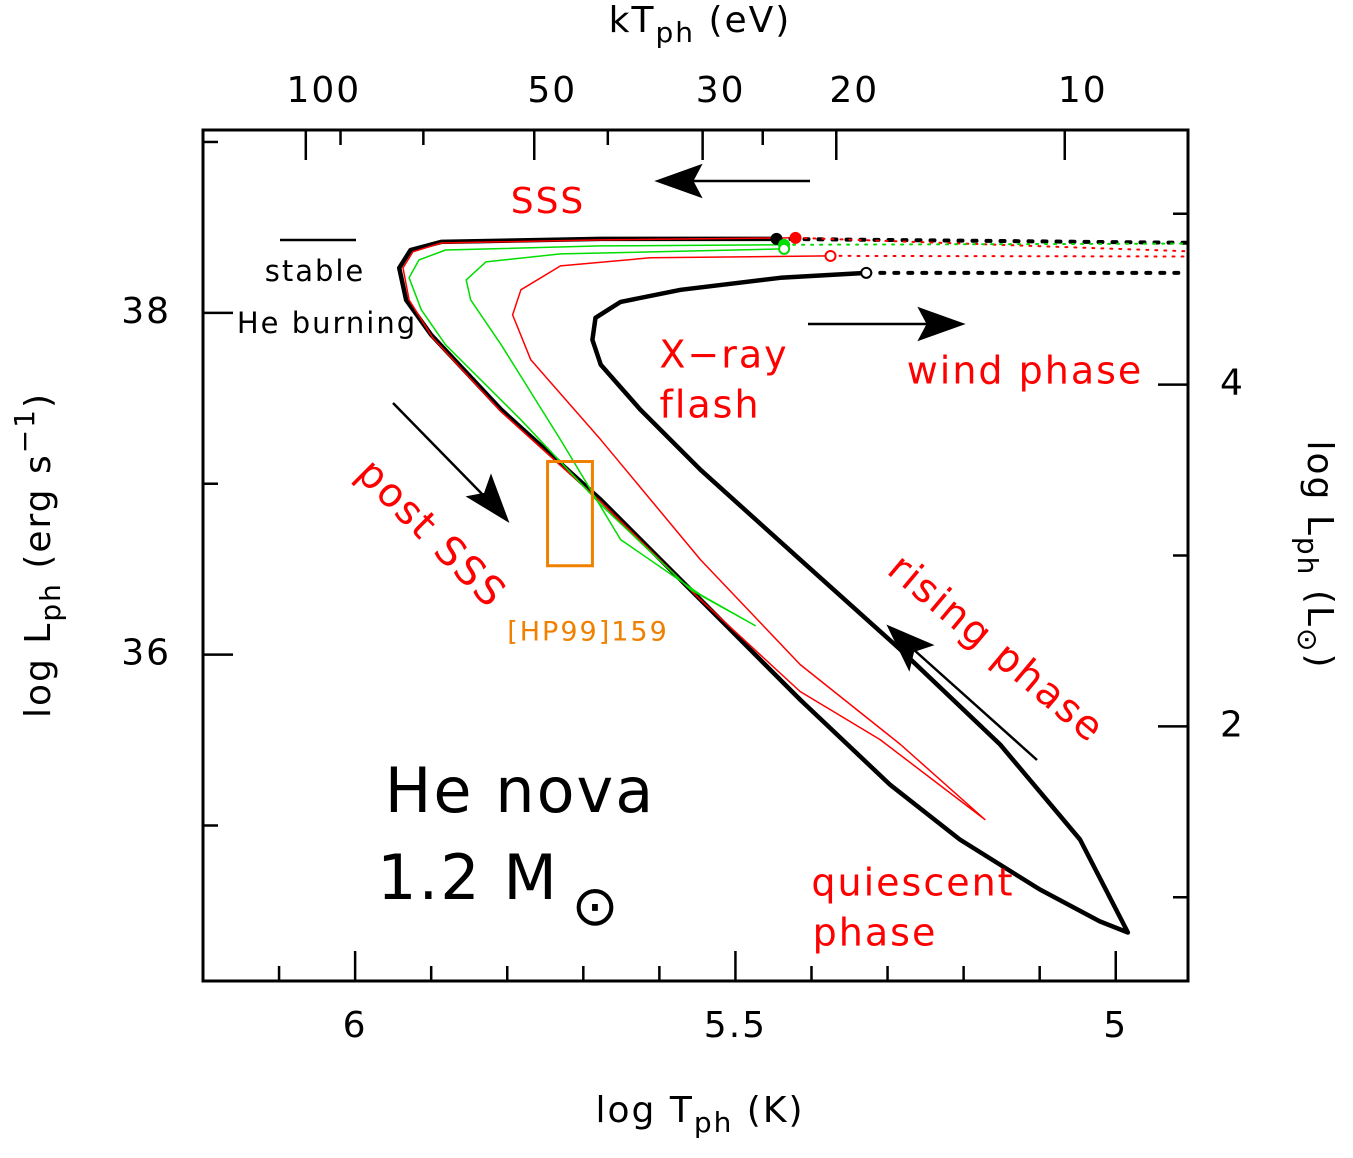 Image resolution: width=1353 pixels, height=1158 pixels. I want to click on y-axis-label-part: ph, so click(50, 602).